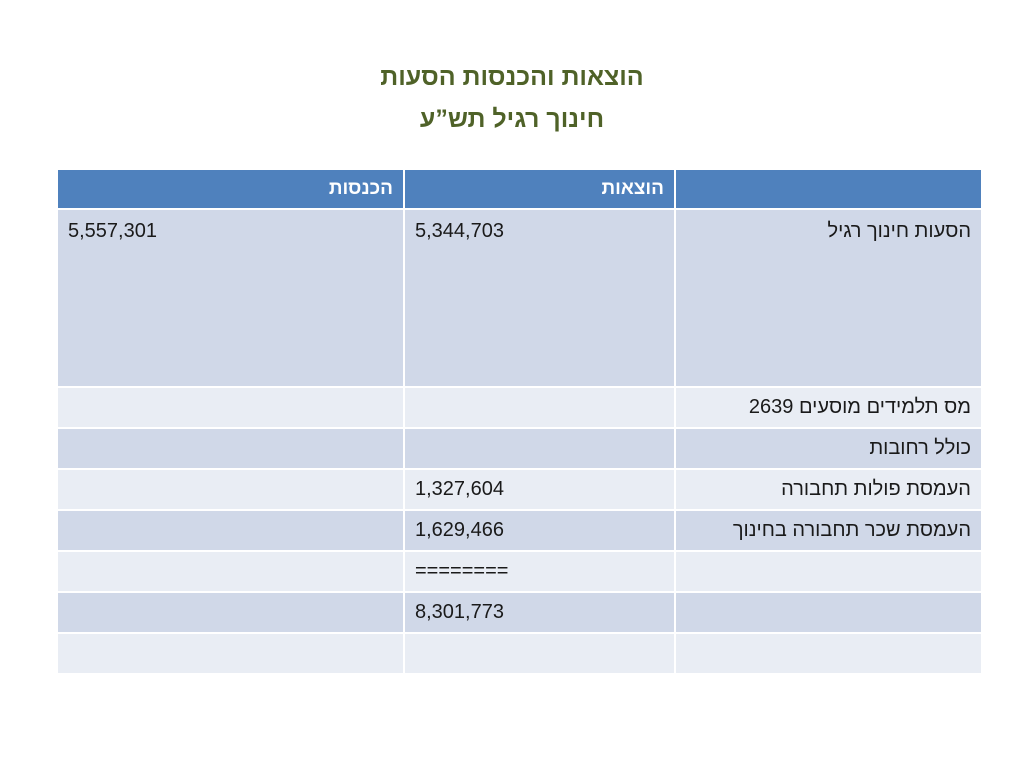  What do you see at coordinates (828, 489) in the screenshot?
I see `row-label: העמסת פולות תחבורה` at bounding box center [828, 489].